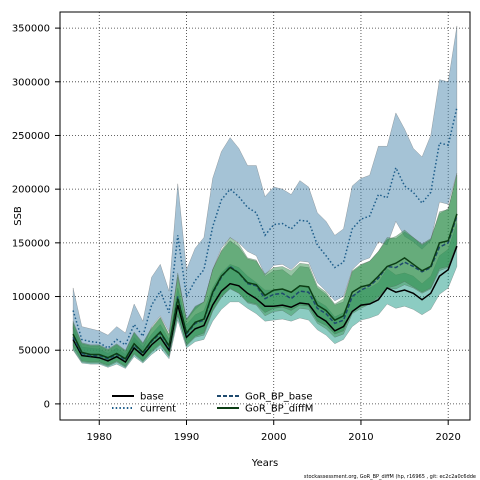  Describe the element at coordinates (152, 397) in the screenshot. I see `legend-label: base` at that location.